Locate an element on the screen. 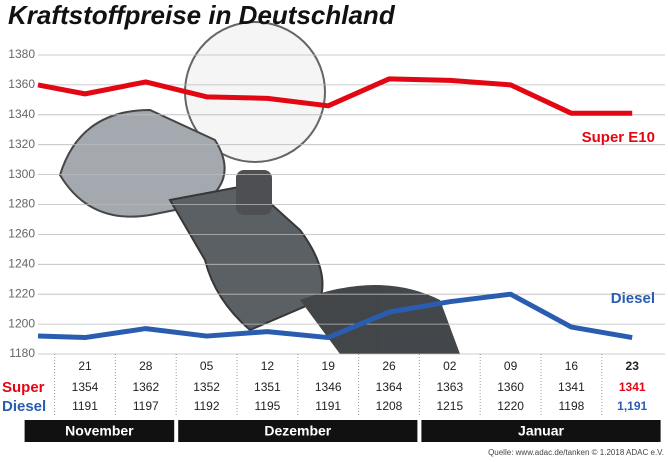 This screenshot has height=462, width=668. month-label: November is located at coordinates (99, 431).